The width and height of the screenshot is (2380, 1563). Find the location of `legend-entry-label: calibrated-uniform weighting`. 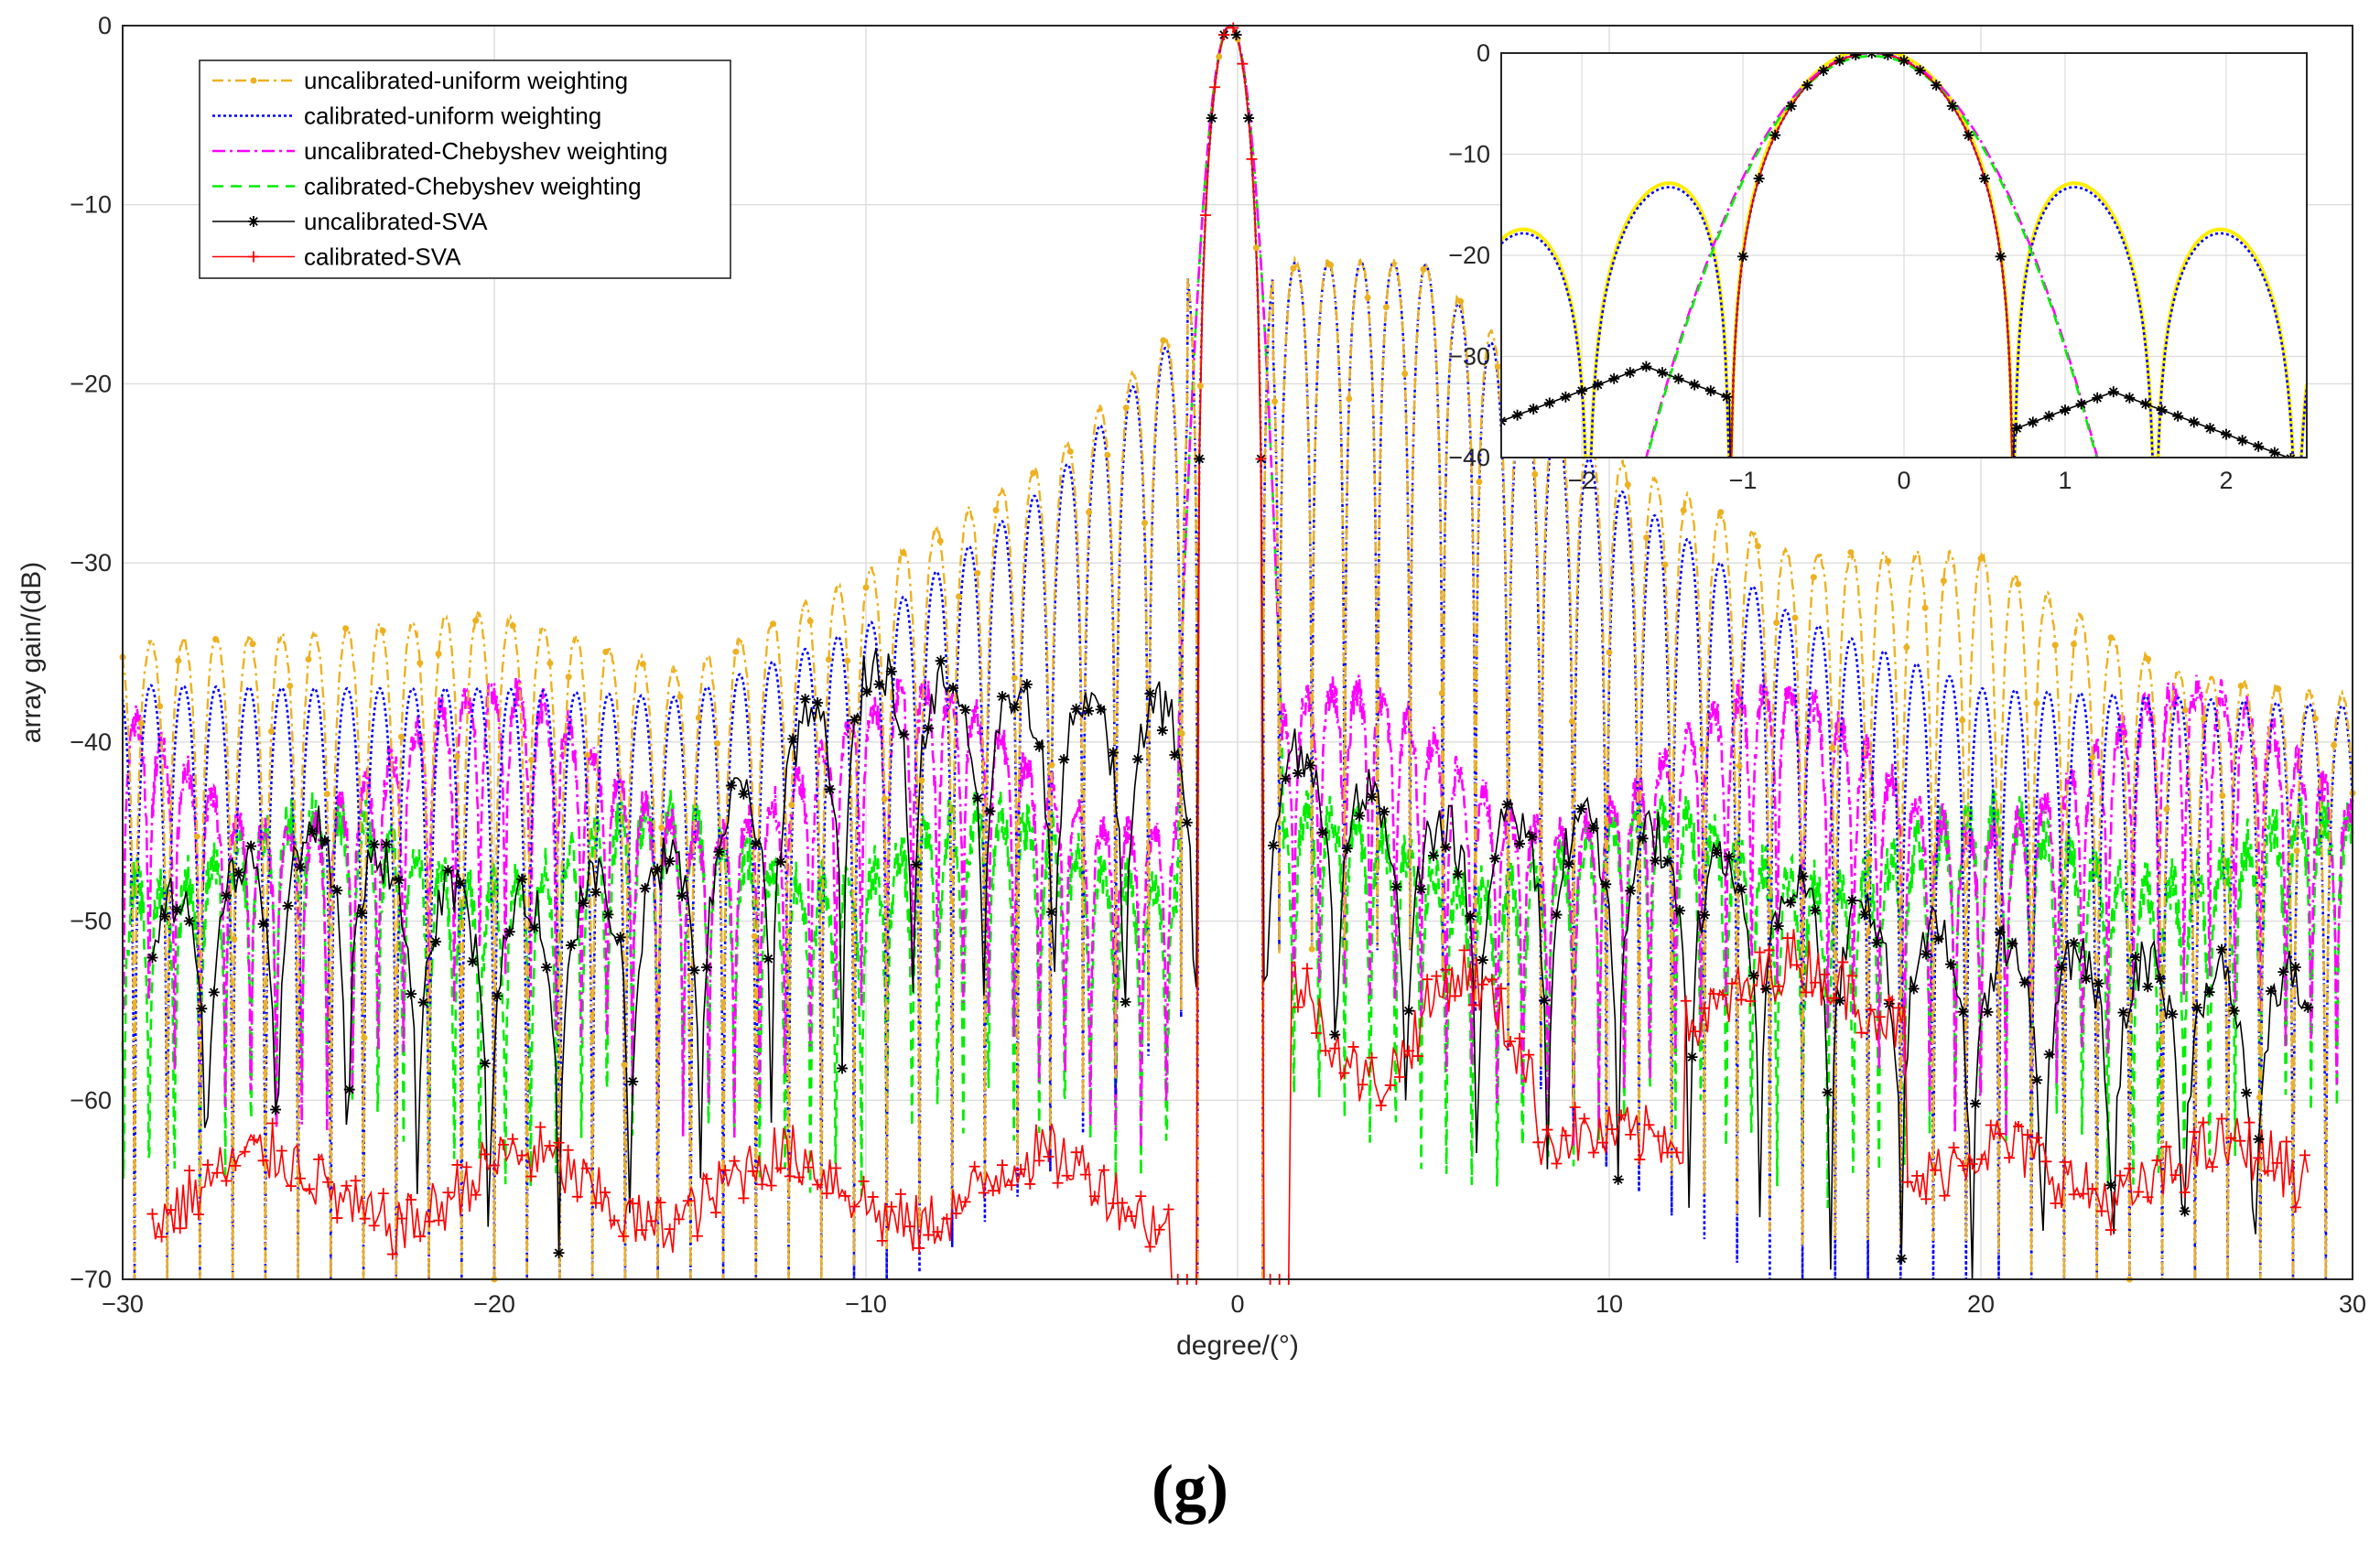

legend-entry-label: calibrated-uniform weighting is located at coordinates (452, 116).